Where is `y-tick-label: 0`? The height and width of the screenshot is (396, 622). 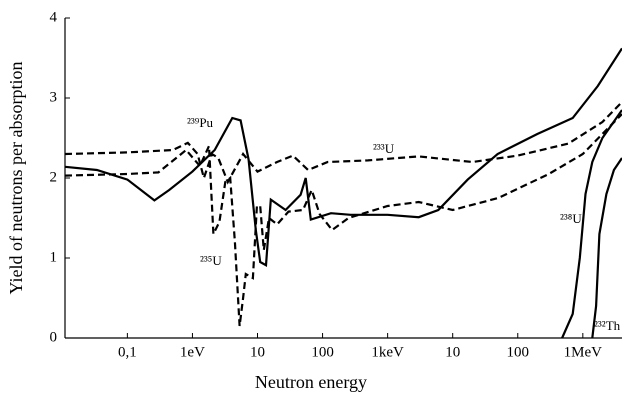
y-tick-label: 0 is located at coordinates (54, 337).